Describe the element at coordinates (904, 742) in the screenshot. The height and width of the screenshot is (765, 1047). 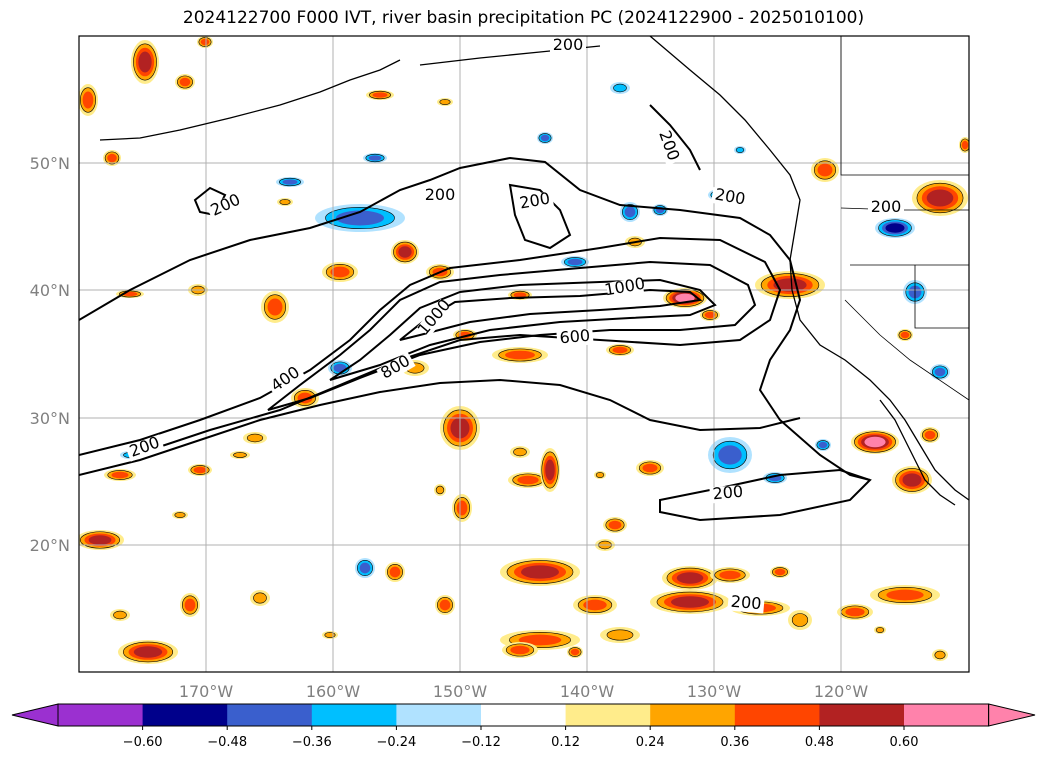
I see `colorbar-tick-label: 0.60` at that location.